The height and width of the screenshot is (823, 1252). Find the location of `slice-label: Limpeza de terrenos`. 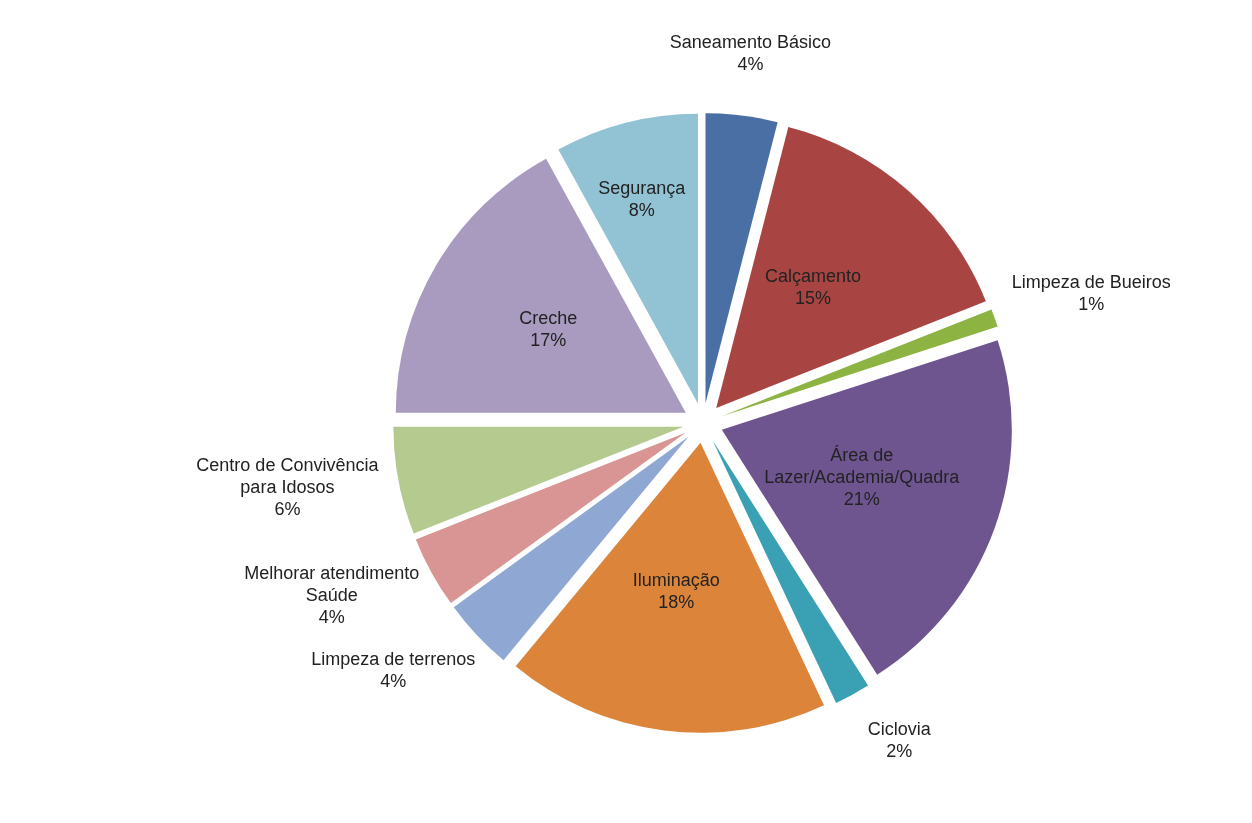

slice-label: Limpeza de terrenos is located at coordinates (393, 658).